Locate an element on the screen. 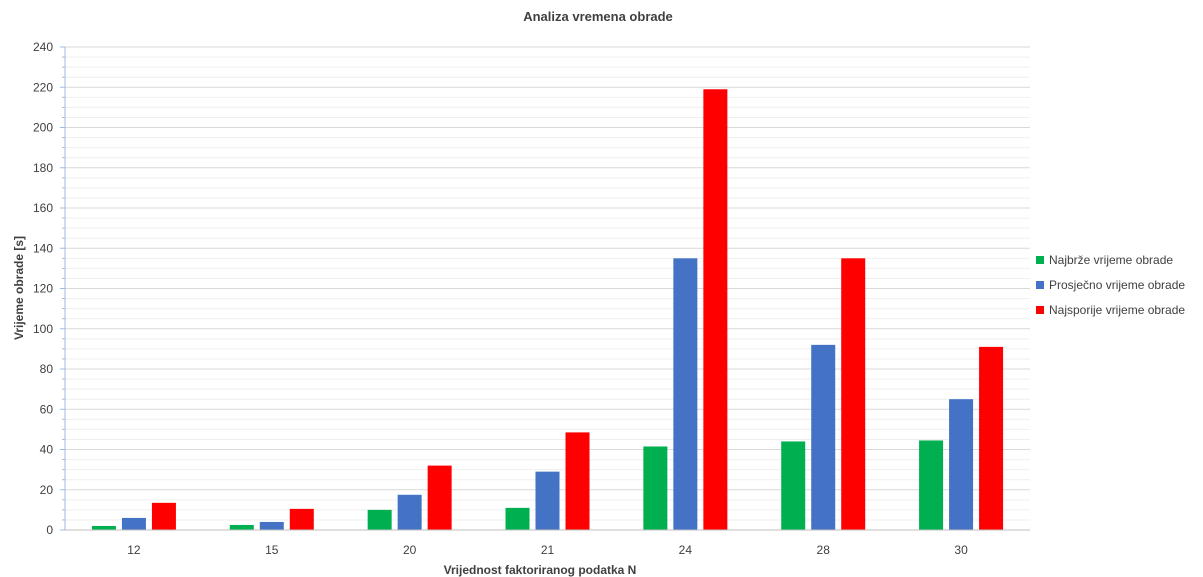 Image resolution: width=1203 pixels, height=577 pixels. y-tick-label: 20 is located at coordinates (47, 490).